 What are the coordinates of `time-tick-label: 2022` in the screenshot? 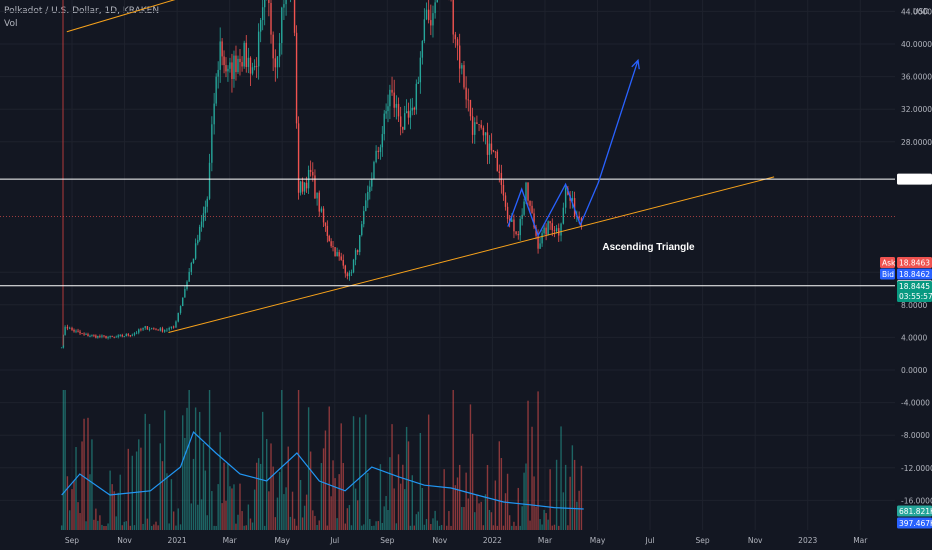 It's located at (492, 540).